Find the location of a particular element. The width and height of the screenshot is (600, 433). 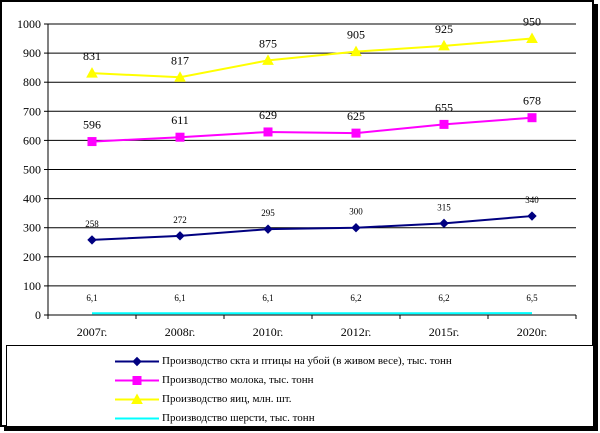

data-label-eggs: 905 is located at coordinates (356, 35).